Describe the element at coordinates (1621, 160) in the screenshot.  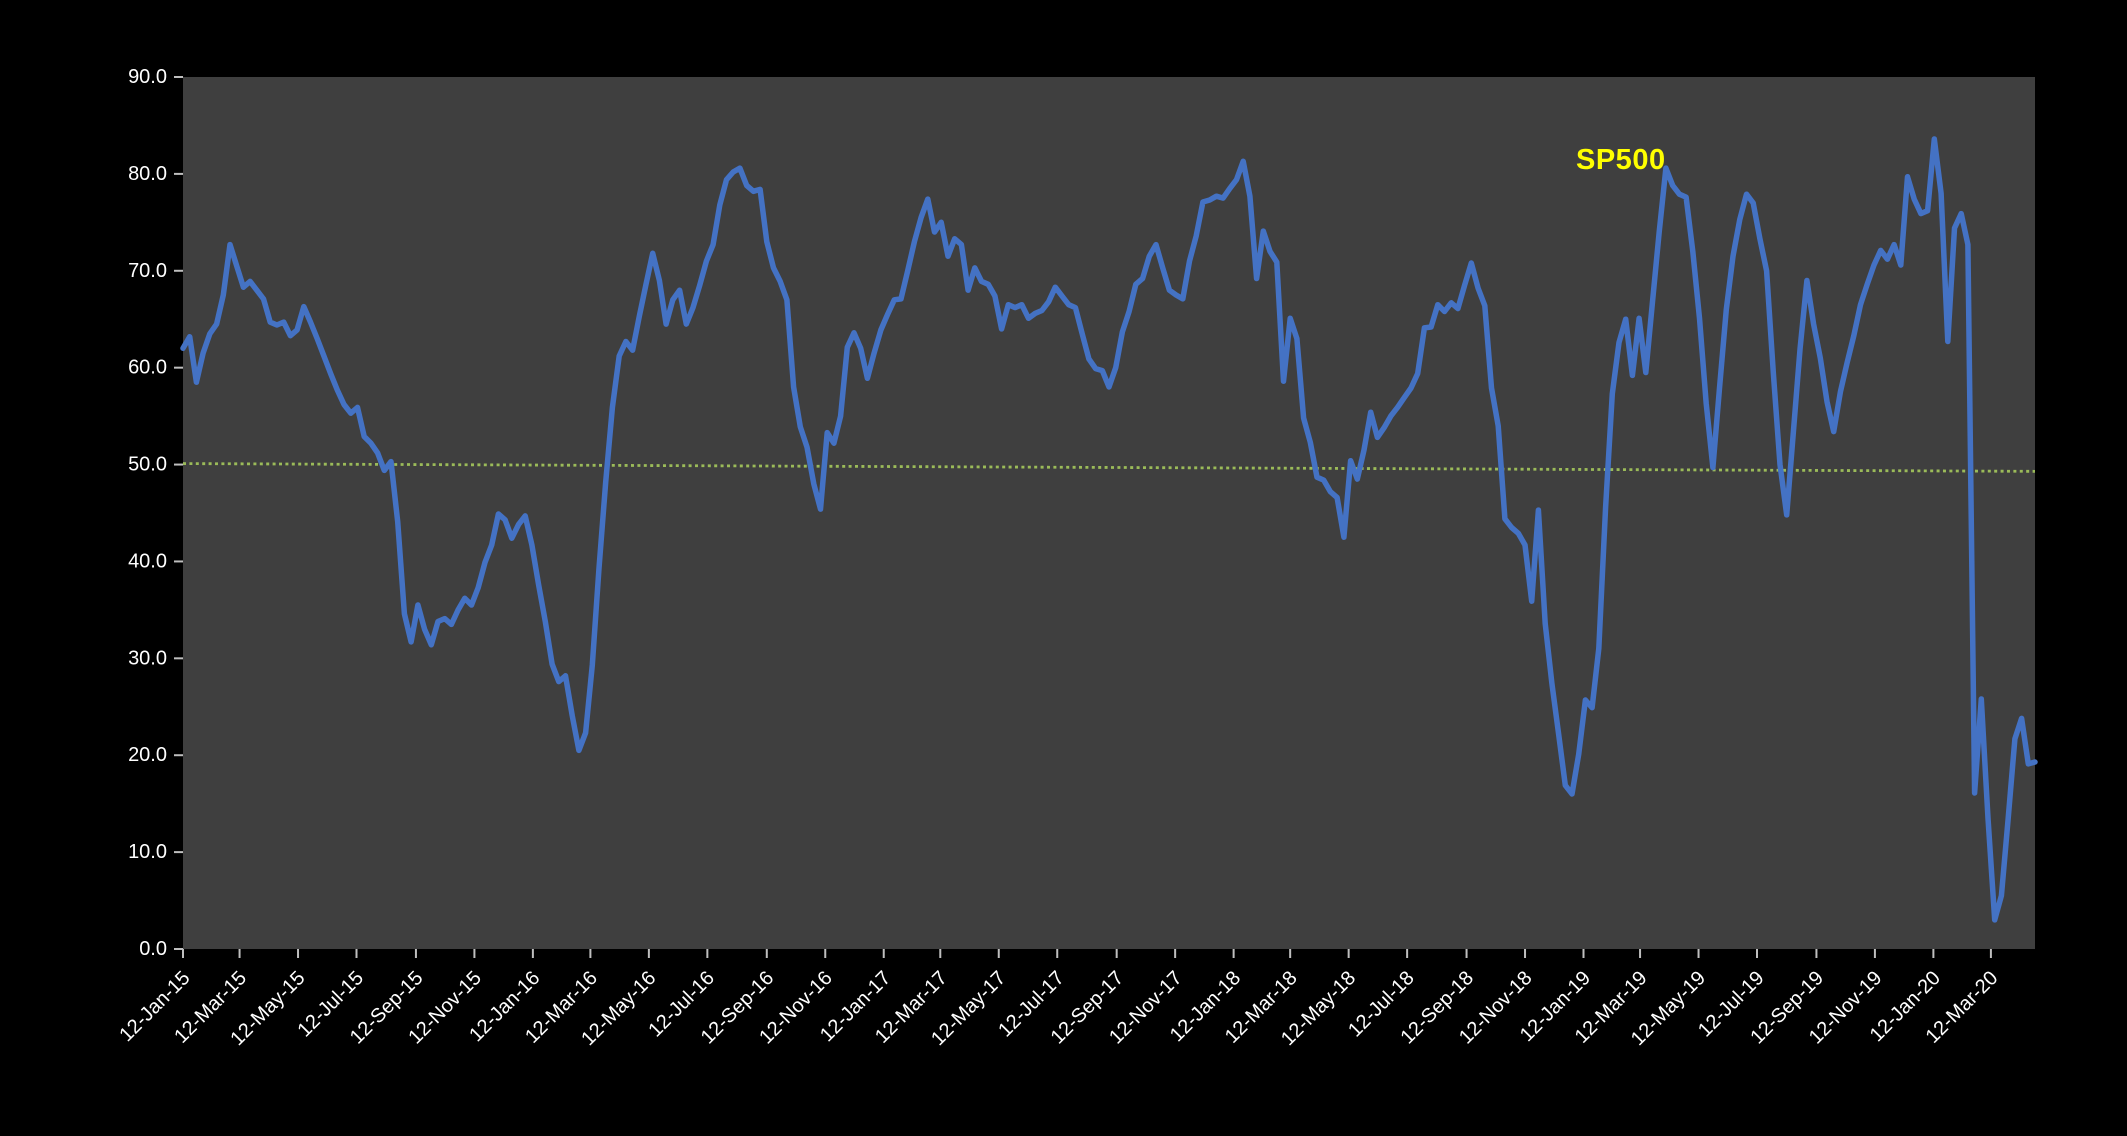
I see `series-label-sp500: SP500` at that location.